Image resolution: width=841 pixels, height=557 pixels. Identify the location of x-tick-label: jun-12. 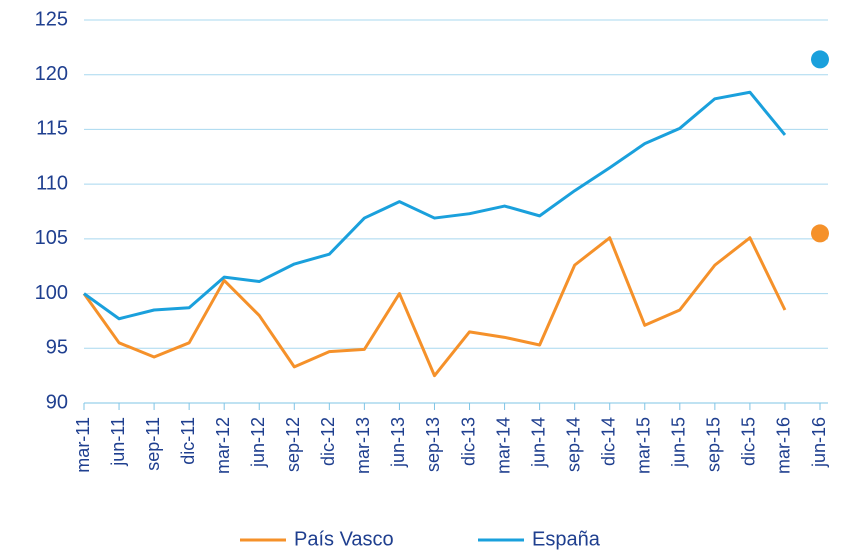
(258, 442).